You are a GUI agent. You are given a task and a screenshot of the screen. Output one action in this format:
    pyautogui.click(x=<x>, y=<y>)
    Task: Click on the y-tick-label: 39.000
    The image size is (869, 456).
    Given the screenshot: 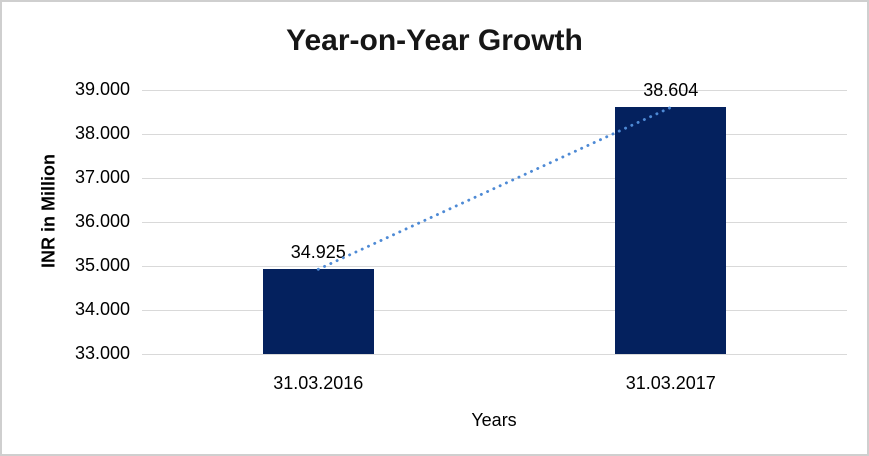 What is the action you would take?
    pyautogui.click(x=102, y=89)
    